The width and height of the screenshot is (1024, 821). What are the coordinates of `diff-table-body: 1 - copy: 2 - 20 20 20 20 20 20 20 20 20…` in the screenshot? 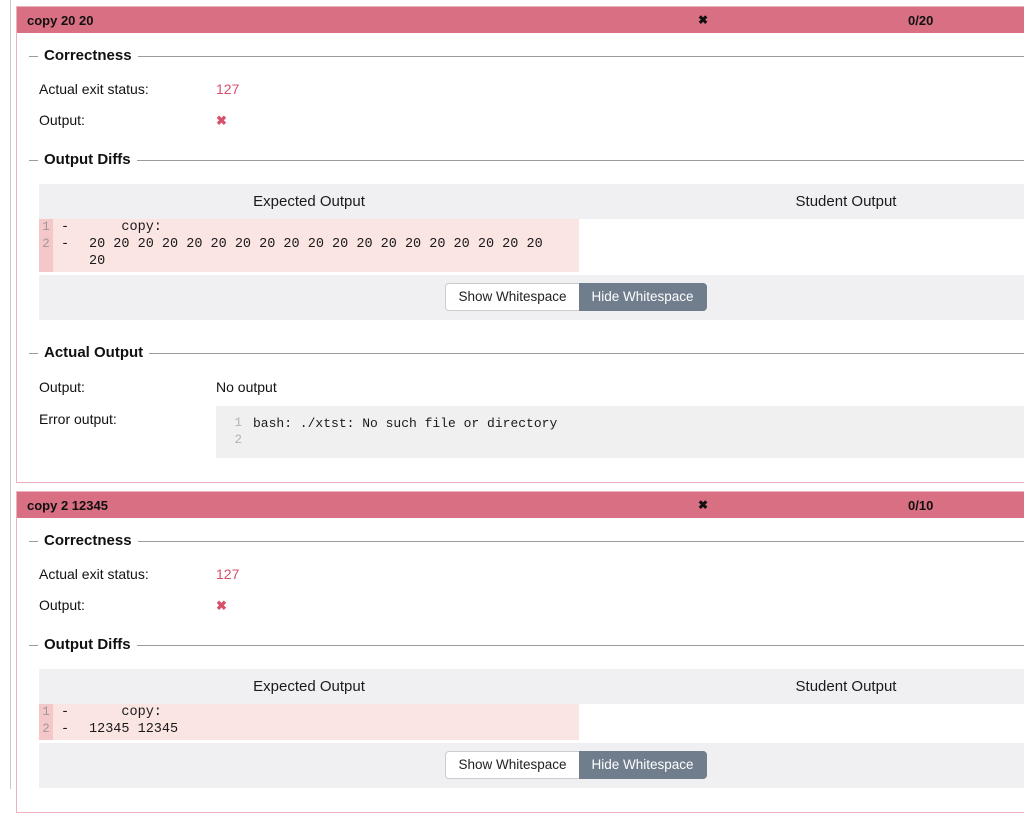 It's located at (531, 245).